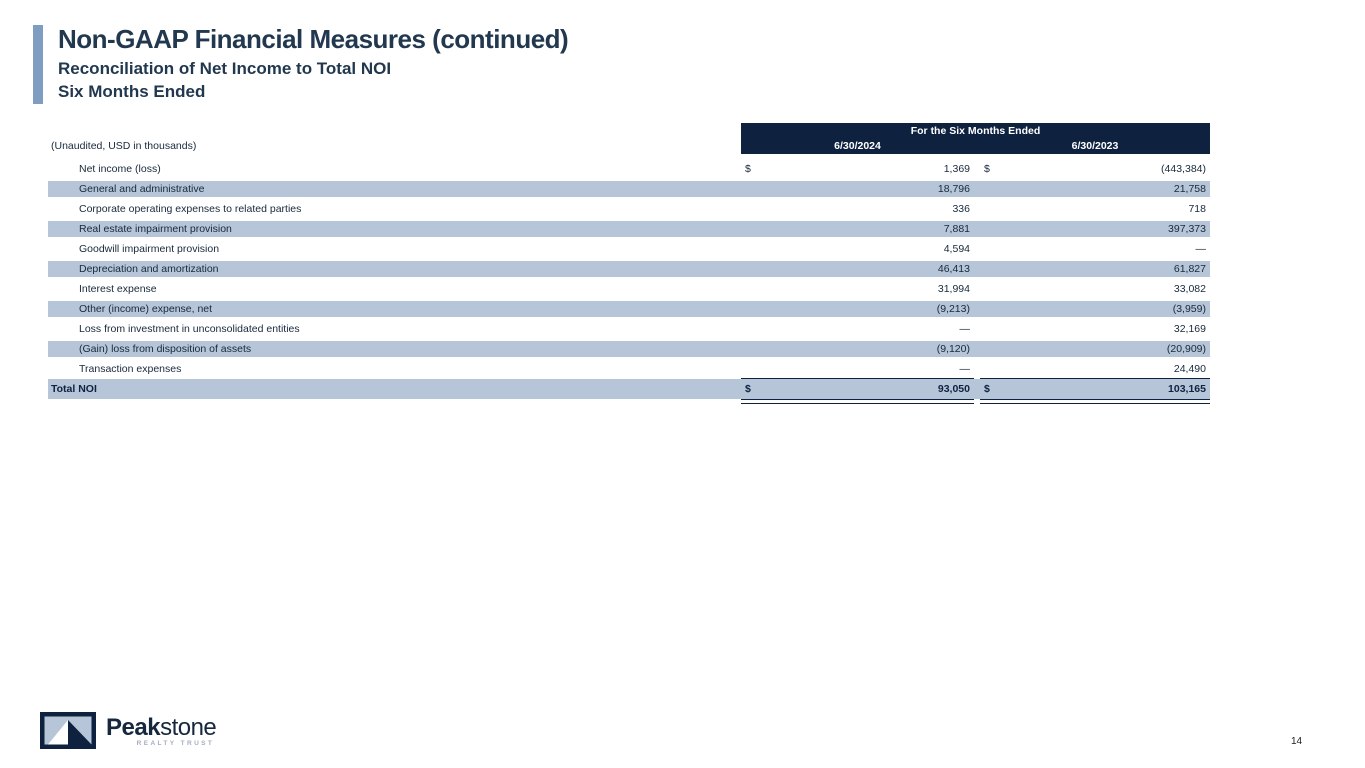  Describe the element at coordinates (1095, 146) in the screenshot. I see `column-header-2023: 6/30/2023` at that location.